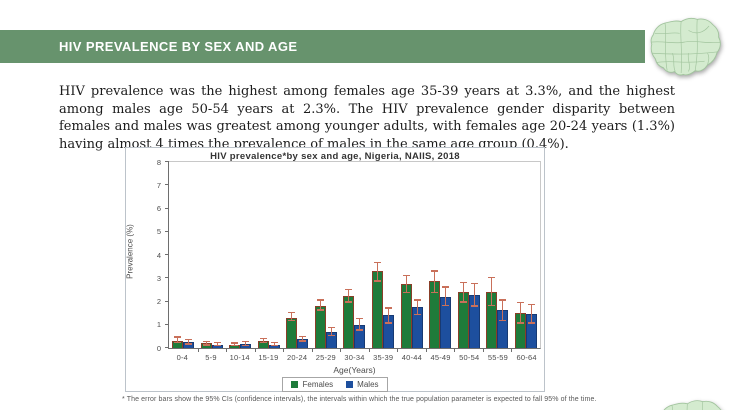  Describe the element at coordinates (158, 278) in the screenshot. I see `y-tick-label: 3` at that location.